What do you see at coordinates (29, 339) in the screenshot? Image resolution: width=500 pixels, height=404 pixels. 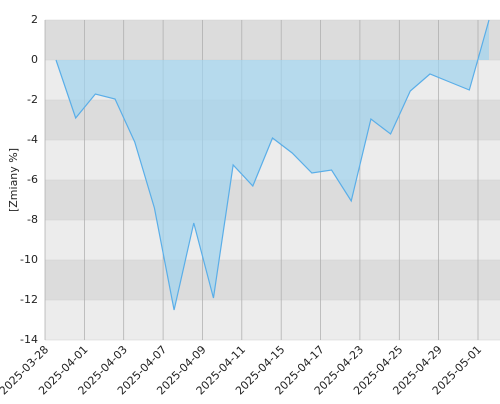 I see `y-tick-label: -14` at bounding box center [29, 339].